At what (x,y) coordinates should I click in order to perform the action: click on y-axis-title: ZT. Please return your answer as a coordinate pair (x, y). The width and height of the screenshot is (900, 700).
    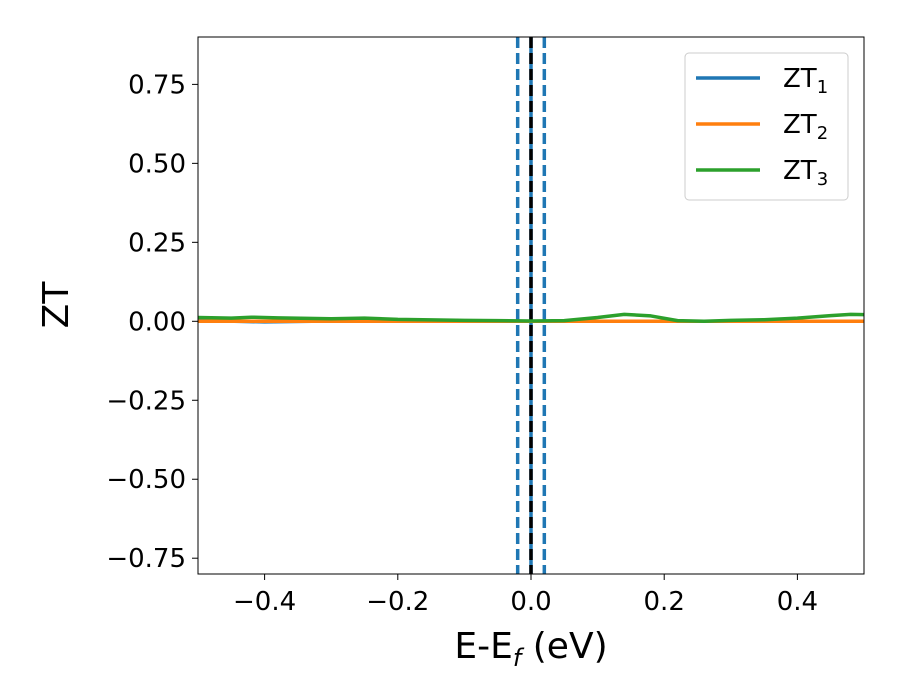
    Looking at the image, I should click on (56, 305).